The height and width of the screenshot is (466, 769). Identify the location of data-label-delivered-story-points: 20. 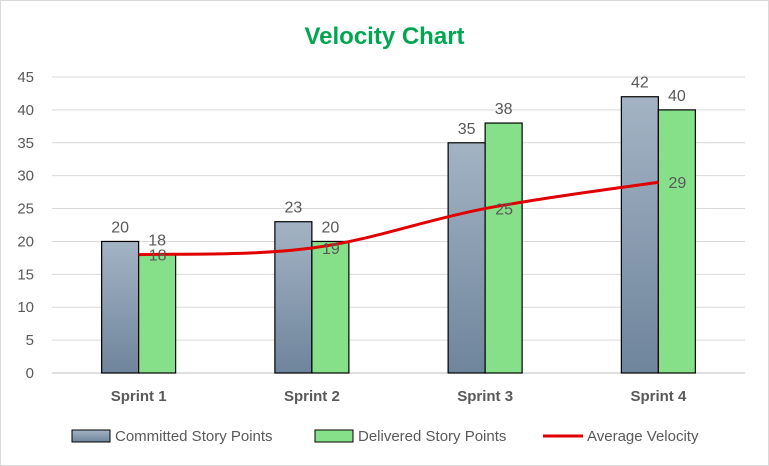
(330, 227).